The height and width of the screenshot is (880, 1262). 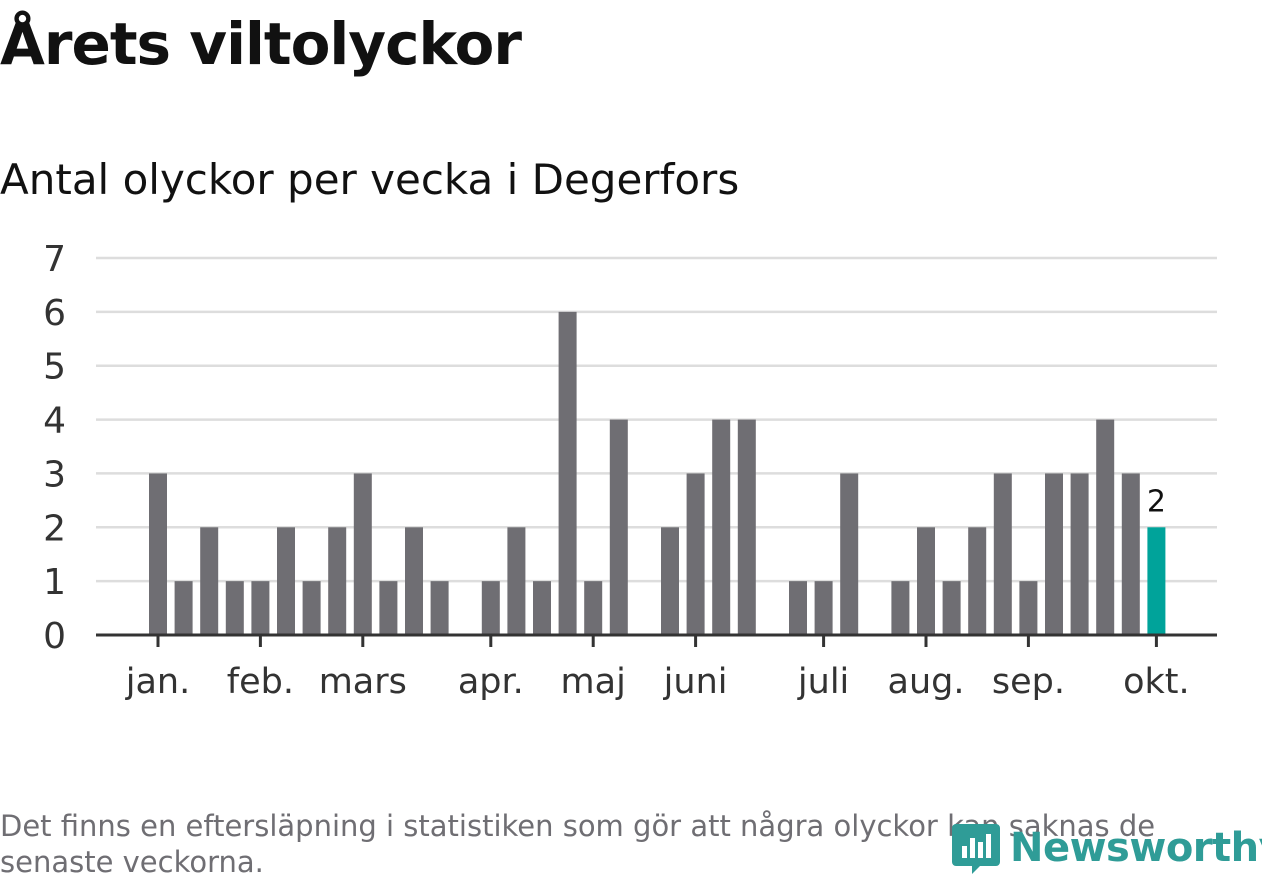 What do you see at coordinates (261, 44) in the screenshot?
I see `chart-title: Årets viltolyckor` at bounding box center [261, 44].